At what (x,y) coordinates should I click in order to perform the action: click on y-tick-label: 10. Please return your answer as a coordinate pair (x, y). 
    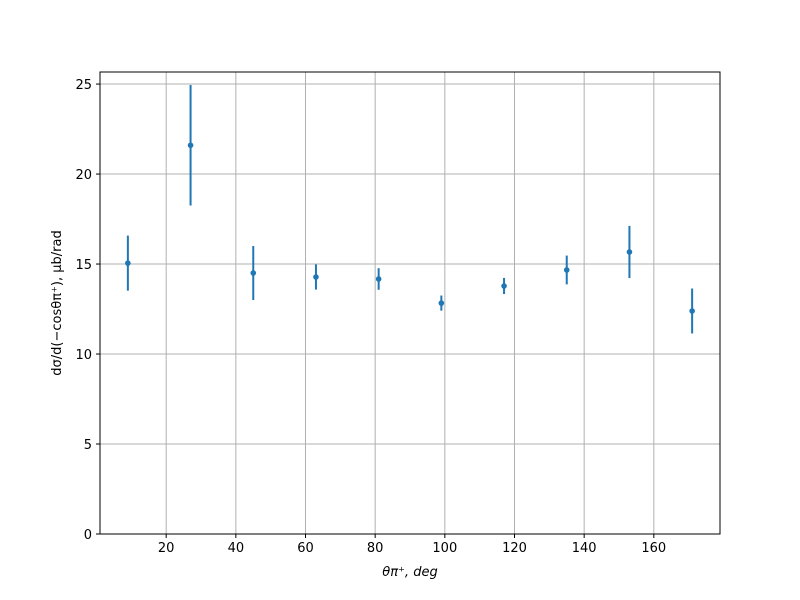
    Looking at the image, I should click on (83, 355).